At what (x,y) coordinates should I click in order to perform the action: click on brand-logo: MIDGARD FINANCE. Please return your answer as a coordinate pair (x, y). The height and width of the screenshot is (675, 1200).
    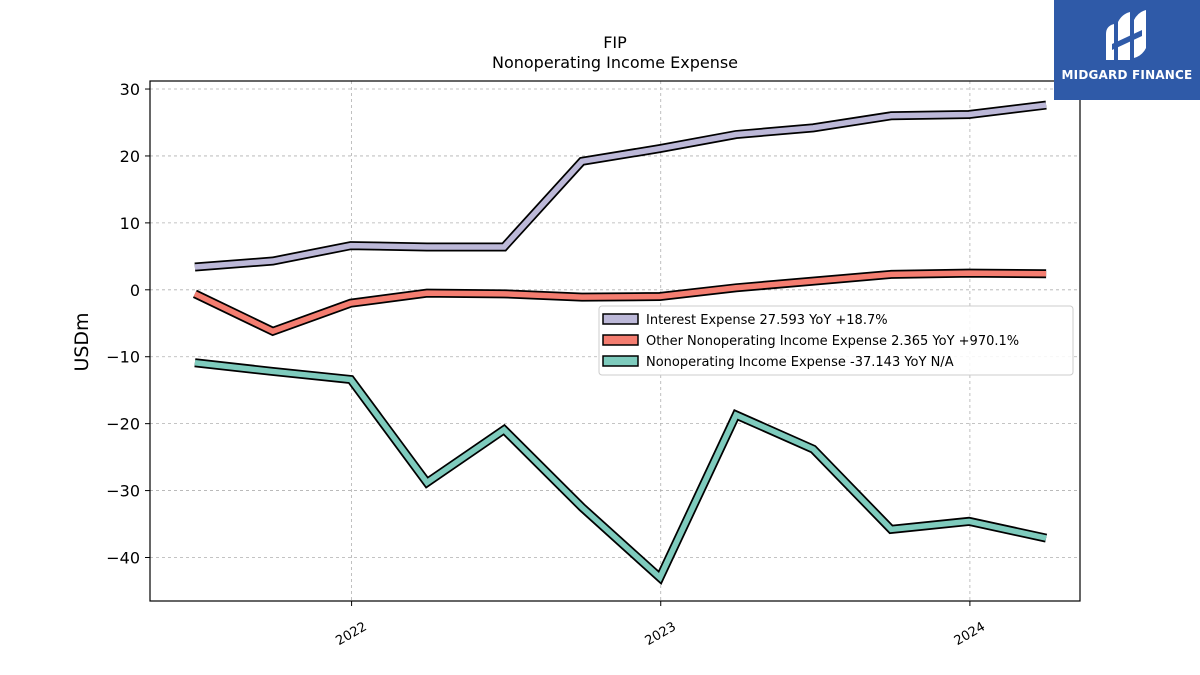
    Looking at the image, I should click on (1127, 50).